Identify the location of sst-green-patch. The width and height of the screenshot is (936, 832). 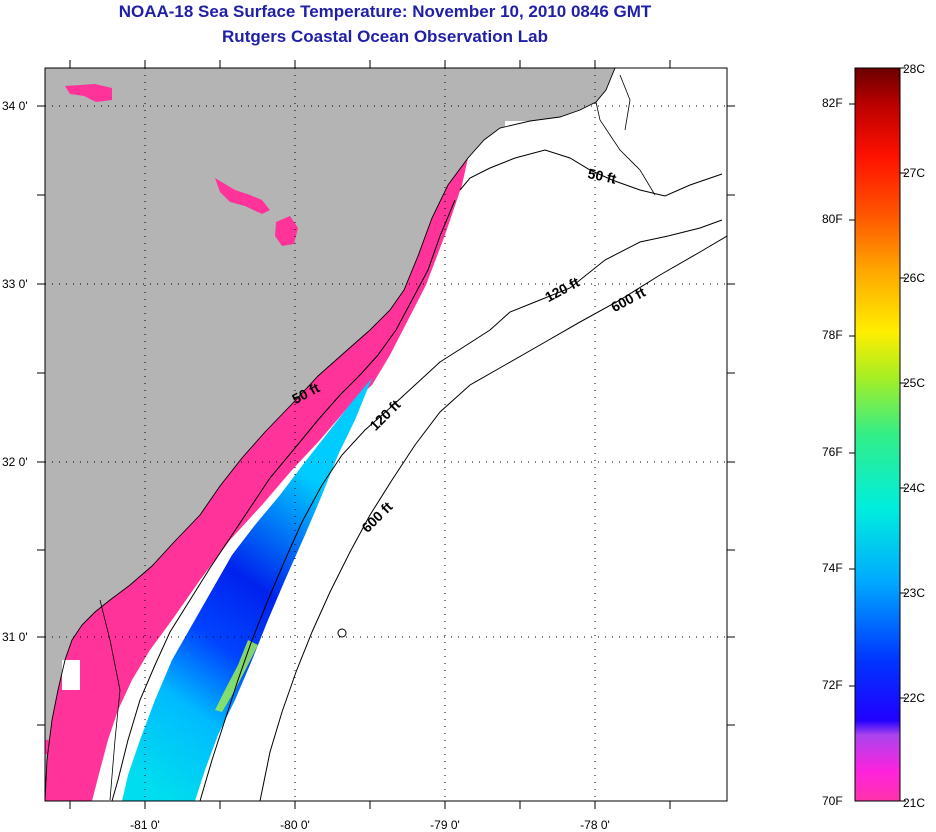
(236, 676).